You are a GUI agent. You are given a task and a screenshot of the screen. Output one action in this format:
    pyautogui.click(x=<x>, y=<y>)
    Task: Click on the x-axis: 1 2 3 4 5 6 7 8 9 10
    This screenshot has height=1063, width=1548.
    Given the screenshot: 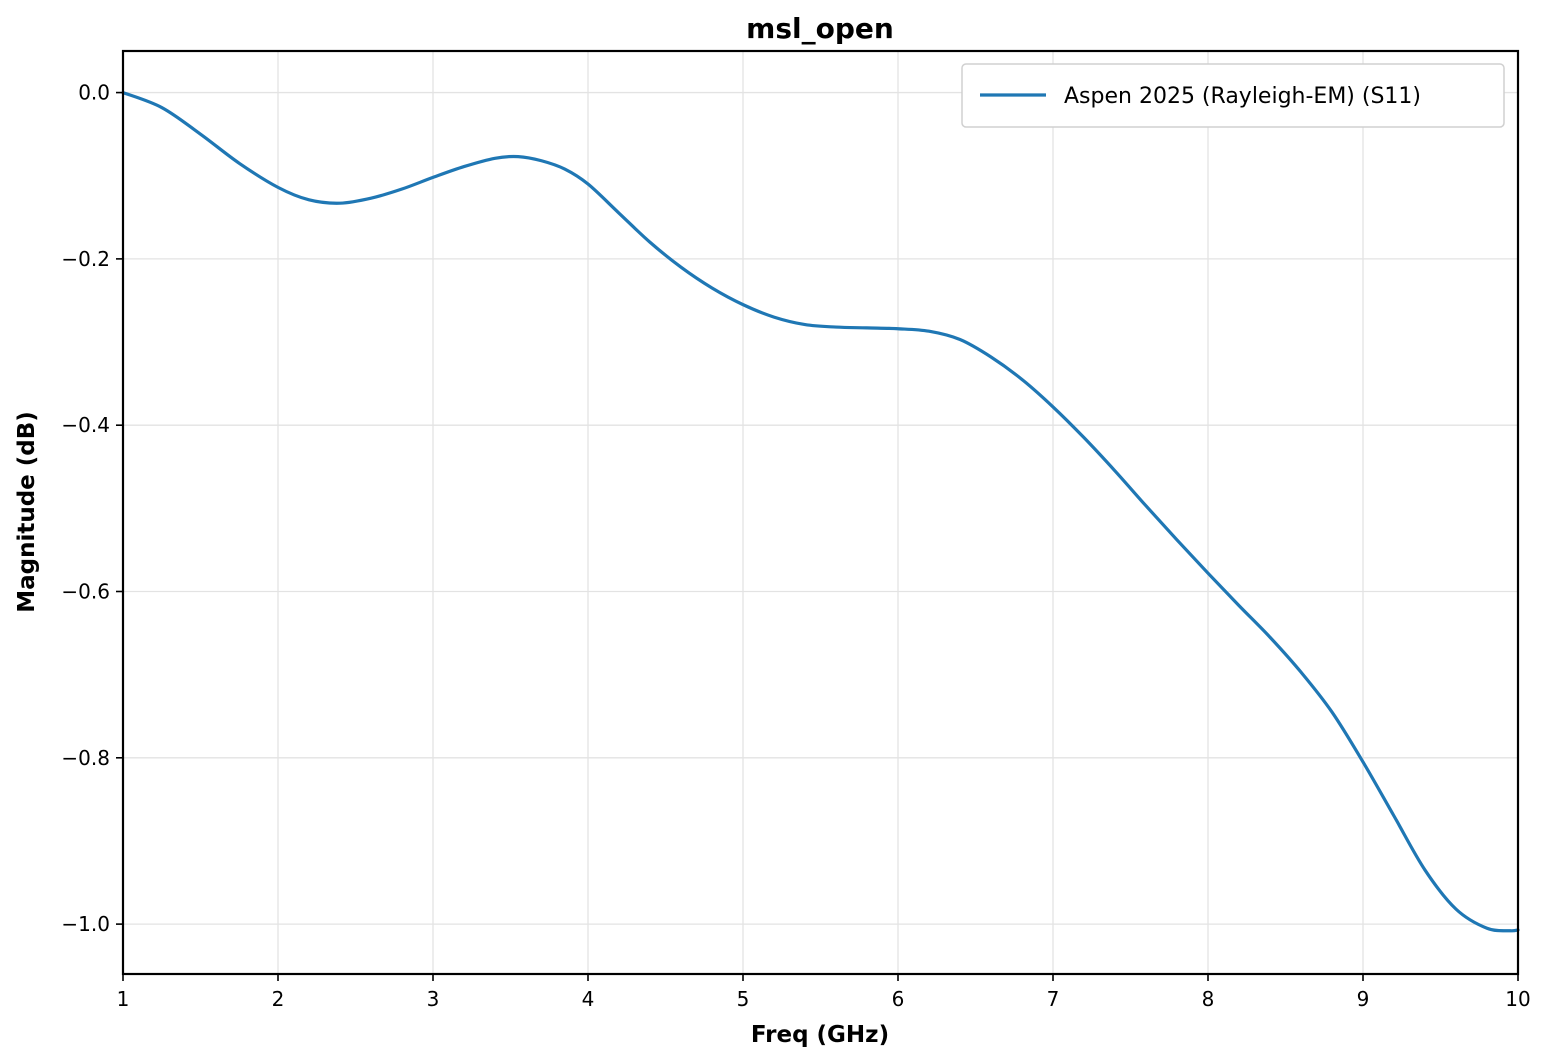 What is the action you would take?
    pyautogui.click(x=824, y=992)
    